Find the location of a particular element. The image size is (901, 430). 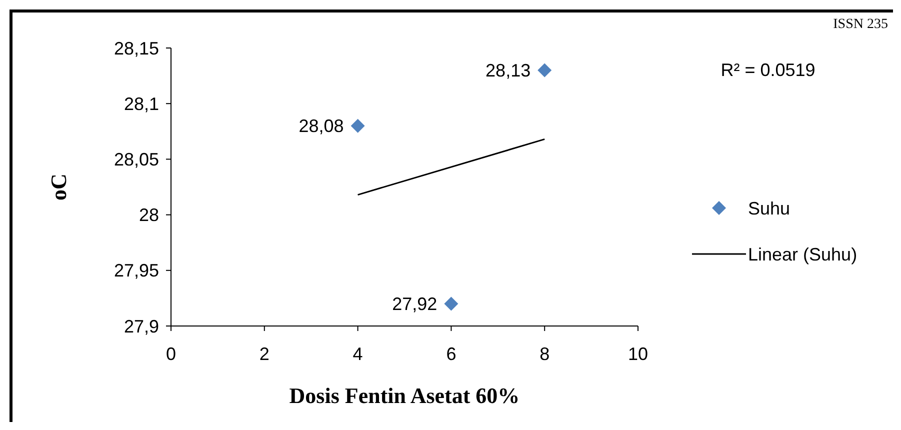

x-tick-label: 6 is located at coordinates (451, 354).